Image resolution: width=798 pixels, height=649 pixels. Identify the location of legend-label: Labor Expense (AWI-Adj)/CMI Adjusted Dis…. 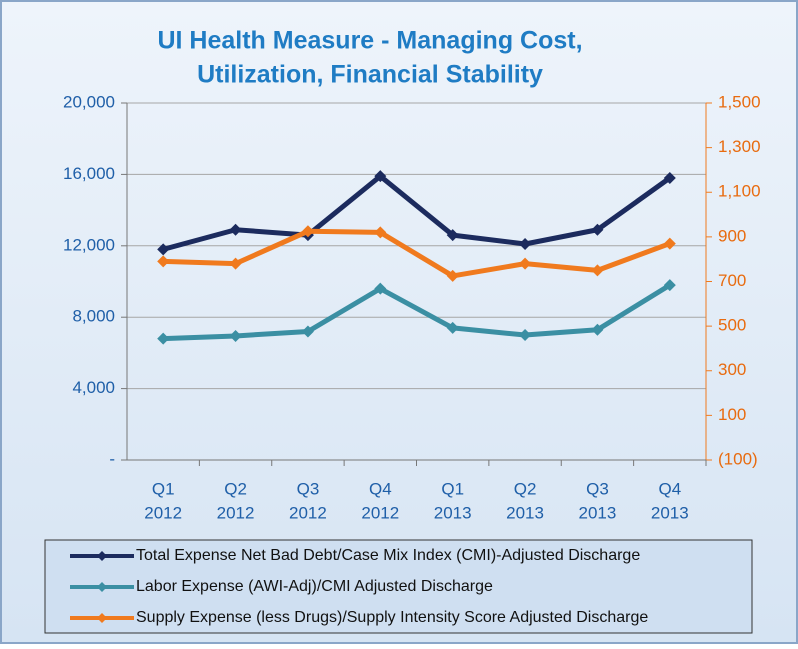
(314, 586).